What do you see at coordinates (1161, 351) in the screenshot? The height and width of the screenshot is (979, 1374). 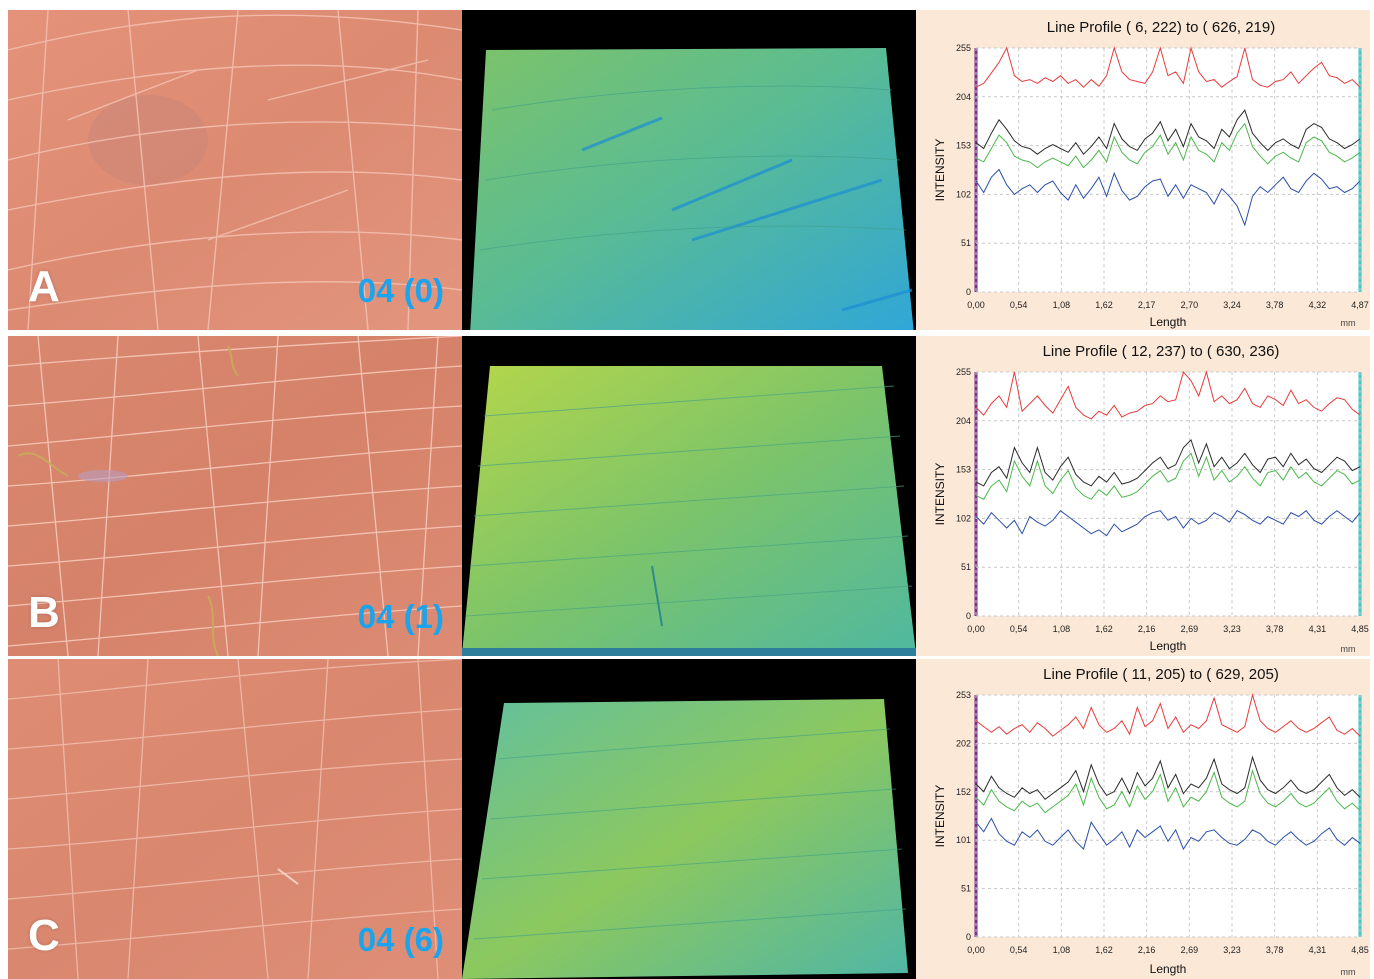 I see `chart-title: Line Profile ( 12, 237) to ( 630, 236)` at bounding box center [1161, 351].